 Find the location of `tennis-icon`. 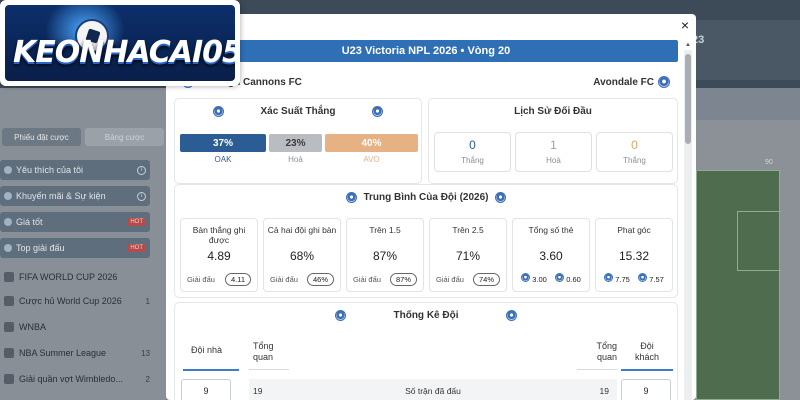

tennis-icon is located at coordinates (9, 379).